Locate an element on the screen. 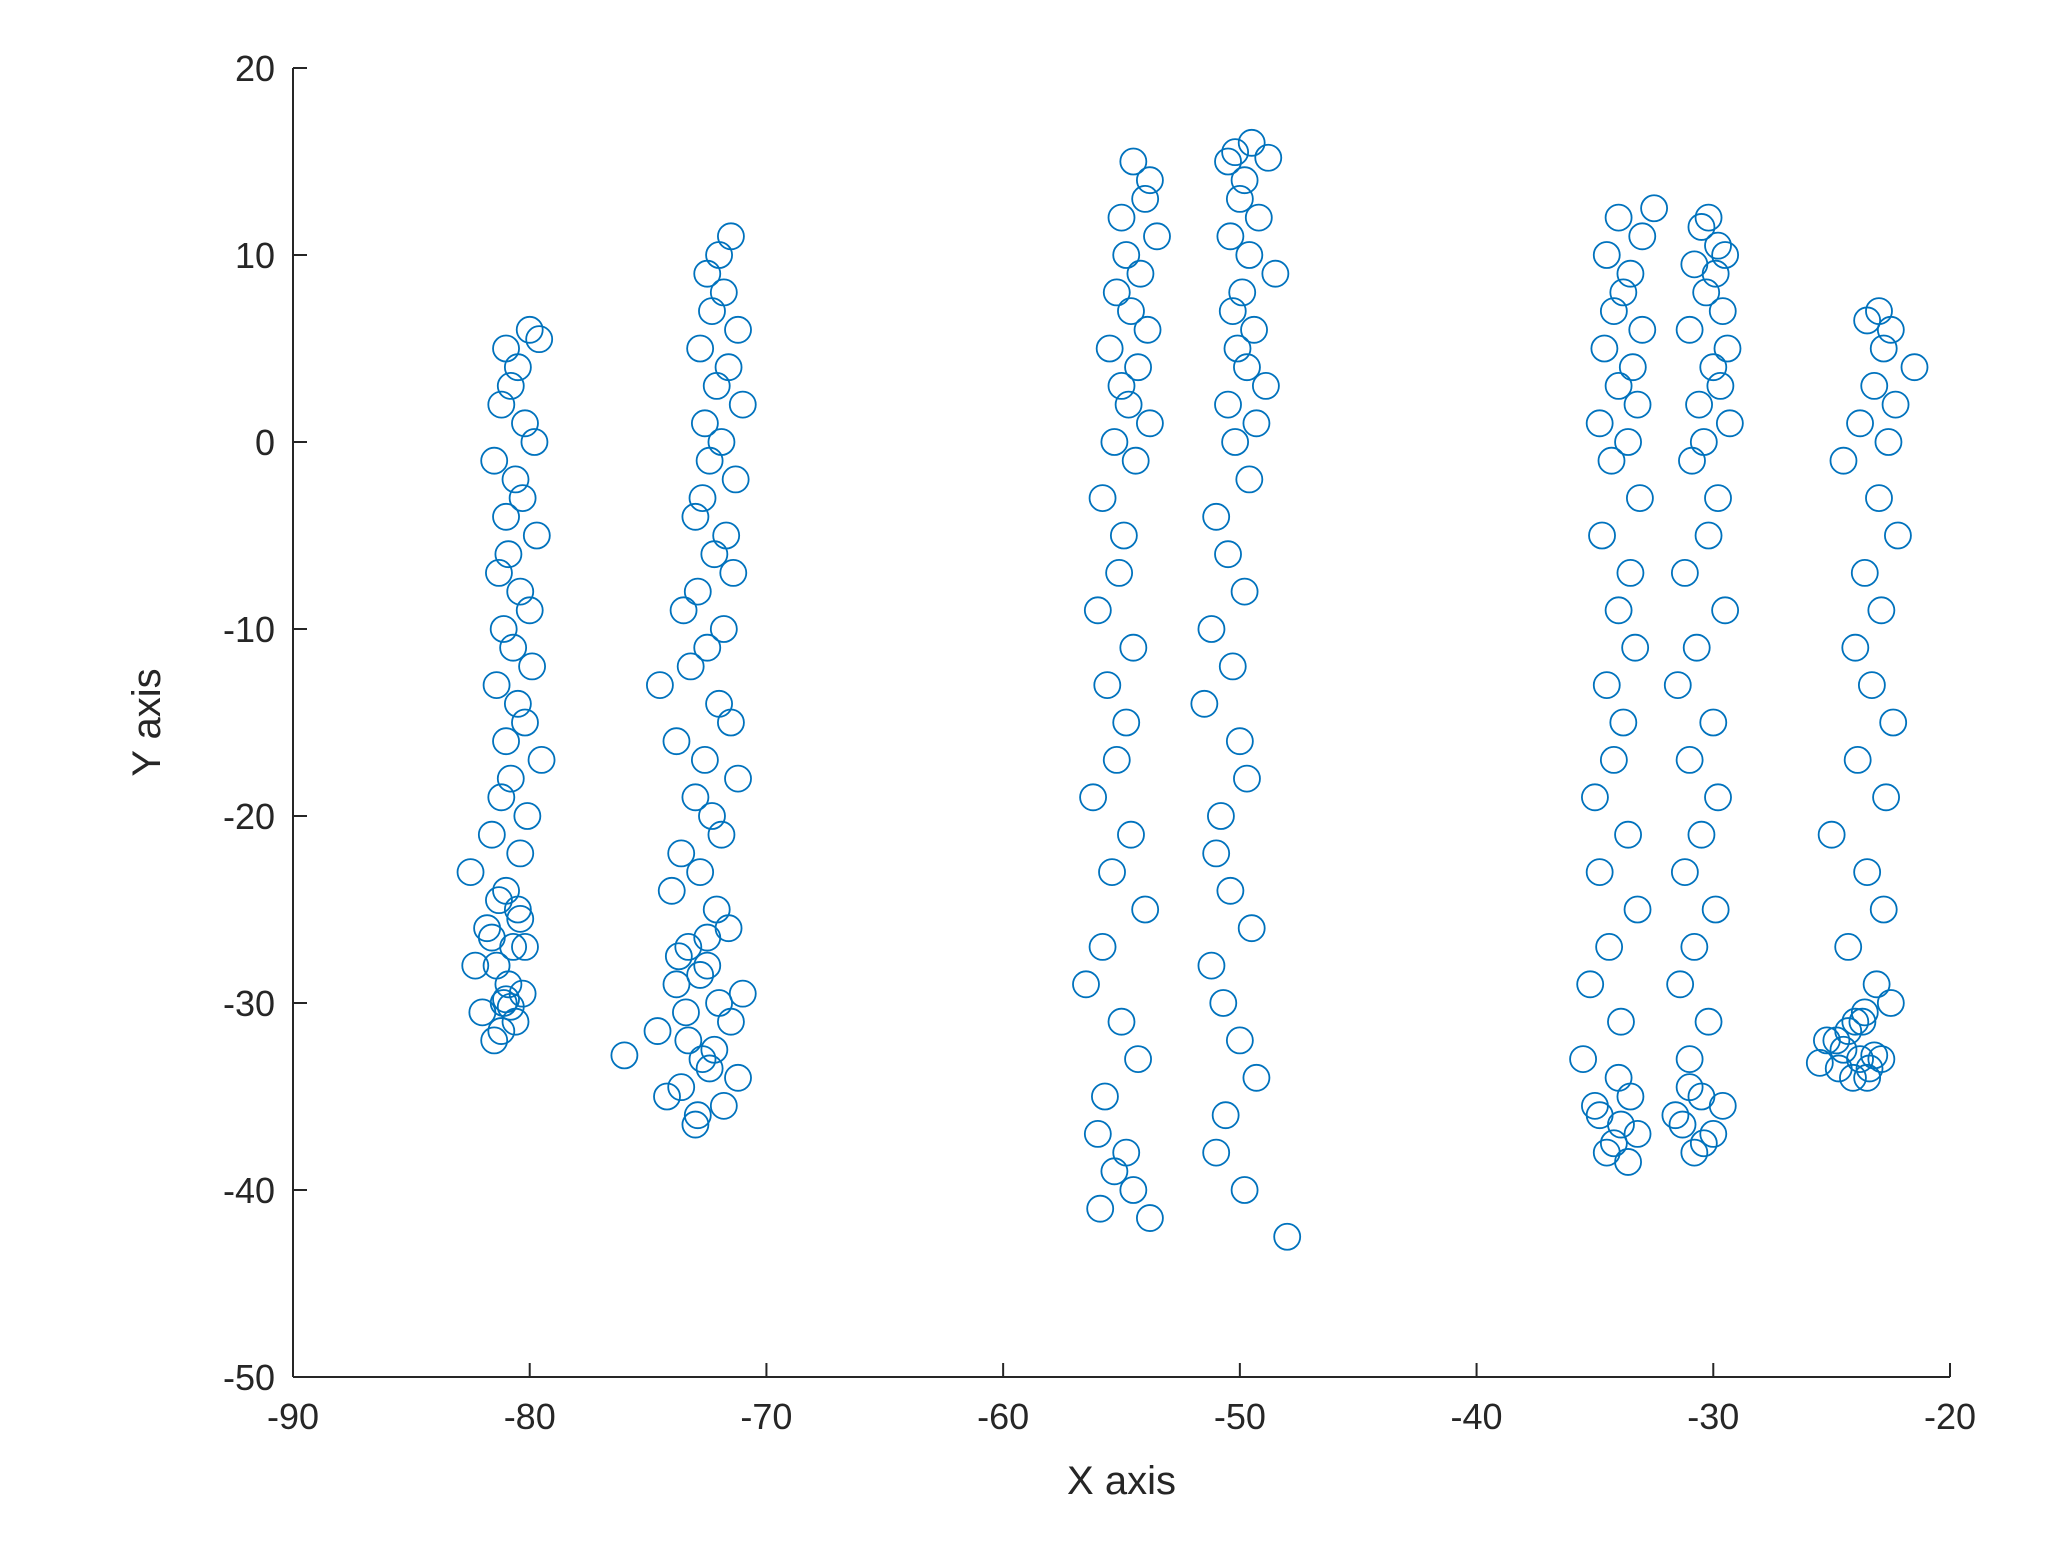 This screenshot has height=1545, width=2059. x-tick-label: -20 is located at coordinates (1950, 1416).